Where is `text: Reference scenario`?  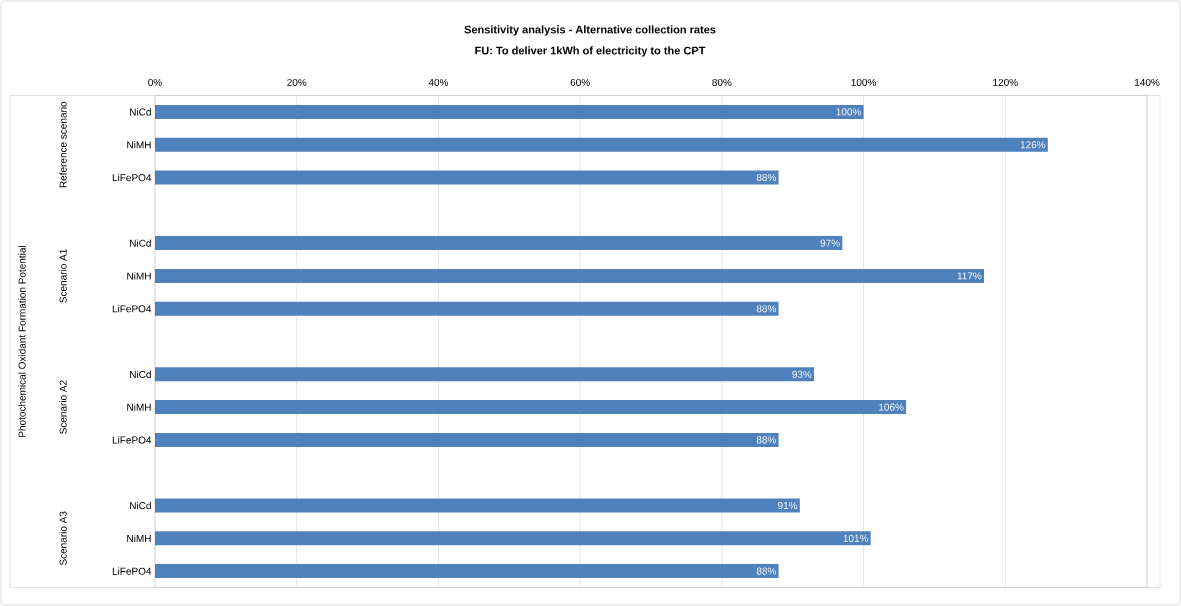 text: Reference scenario is located at coordinates (63, 144).